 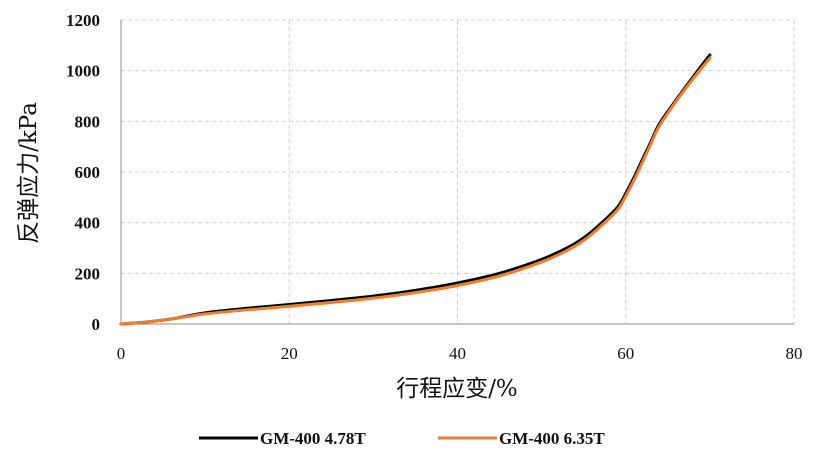 What do you see at coordinates (457, 389) in the screenshot?
I see `x-axis-title: 行程应变/%` at bounding box center [457, 389].